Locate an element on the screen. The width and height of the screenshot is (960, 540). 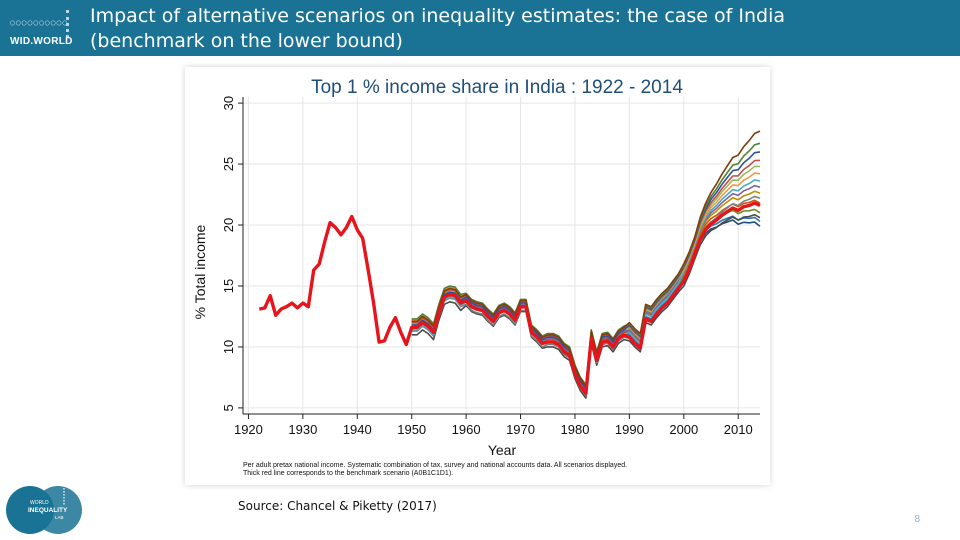
lab-logo-line2: INEQUALITY is located at coordinates (48, 510).